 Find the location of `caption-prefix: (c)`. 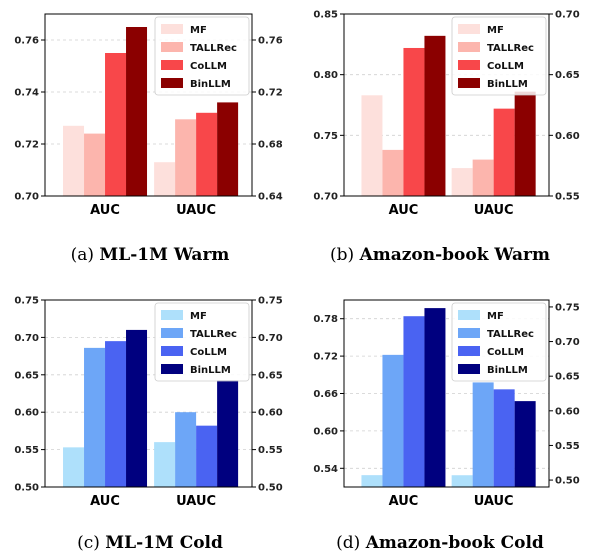

caption-prefix: (c) is located at coordinates (91, 543).